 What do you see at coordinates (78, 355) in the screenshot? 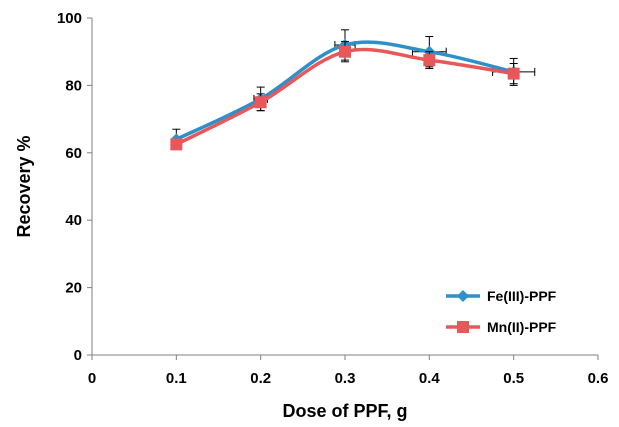
I see `y-tick-label: 0` at bounding box center [78, 355].